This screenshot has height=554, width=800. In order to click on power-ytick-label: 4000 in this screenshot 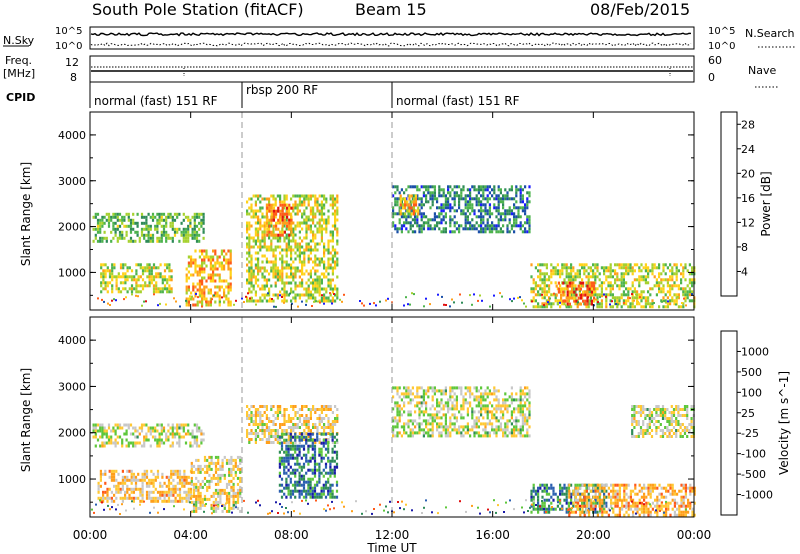, I will do `click(72, 135)`.